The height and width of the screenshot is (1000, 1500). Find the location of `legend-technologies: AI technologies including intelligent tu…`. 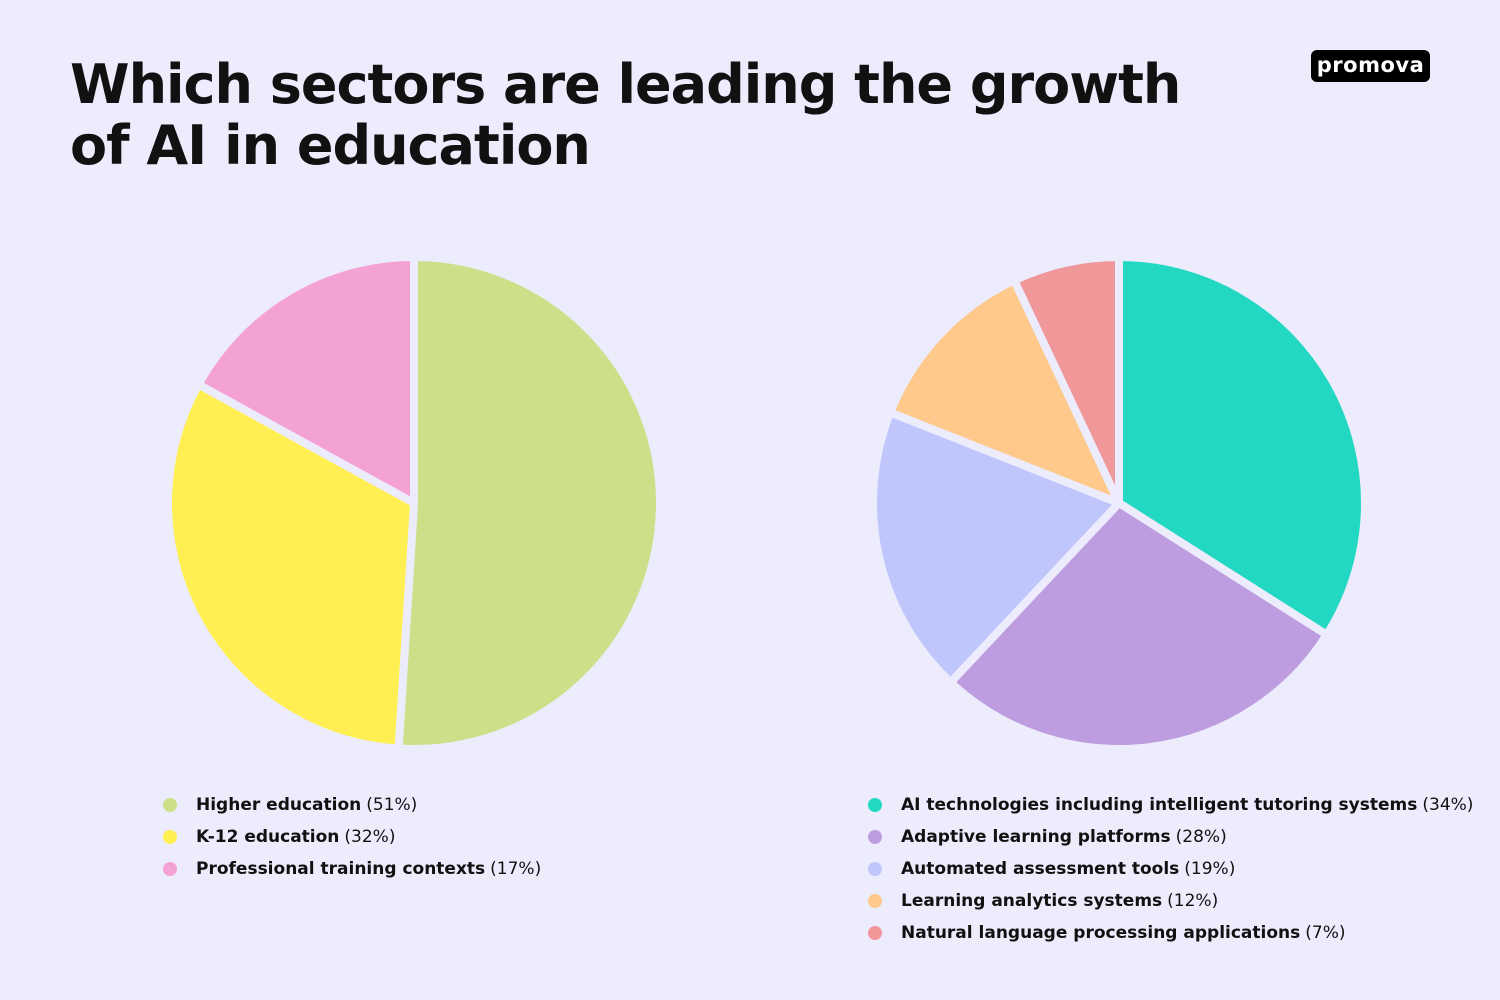

legend-technologies: AI technologies including intelligent tu… is located at coordinates (1170, 869).